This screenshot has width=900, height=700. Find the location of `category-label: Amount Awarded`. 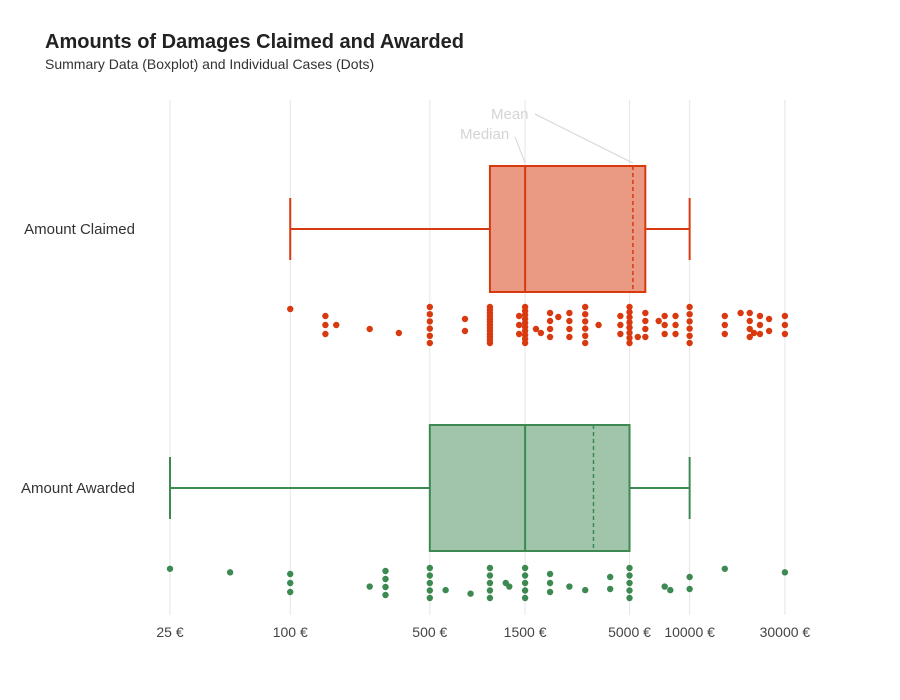

category-label: Amount Awarded is located at coordinates (78, 488).